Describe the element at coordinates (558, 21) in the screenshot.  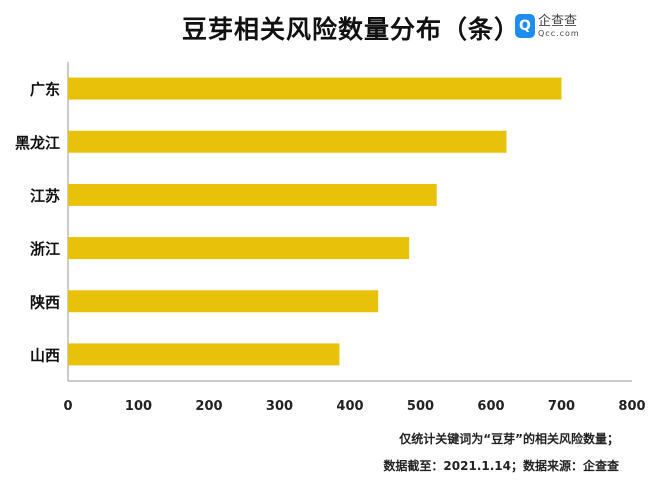
I see `logo-name: 企查查` at that location.